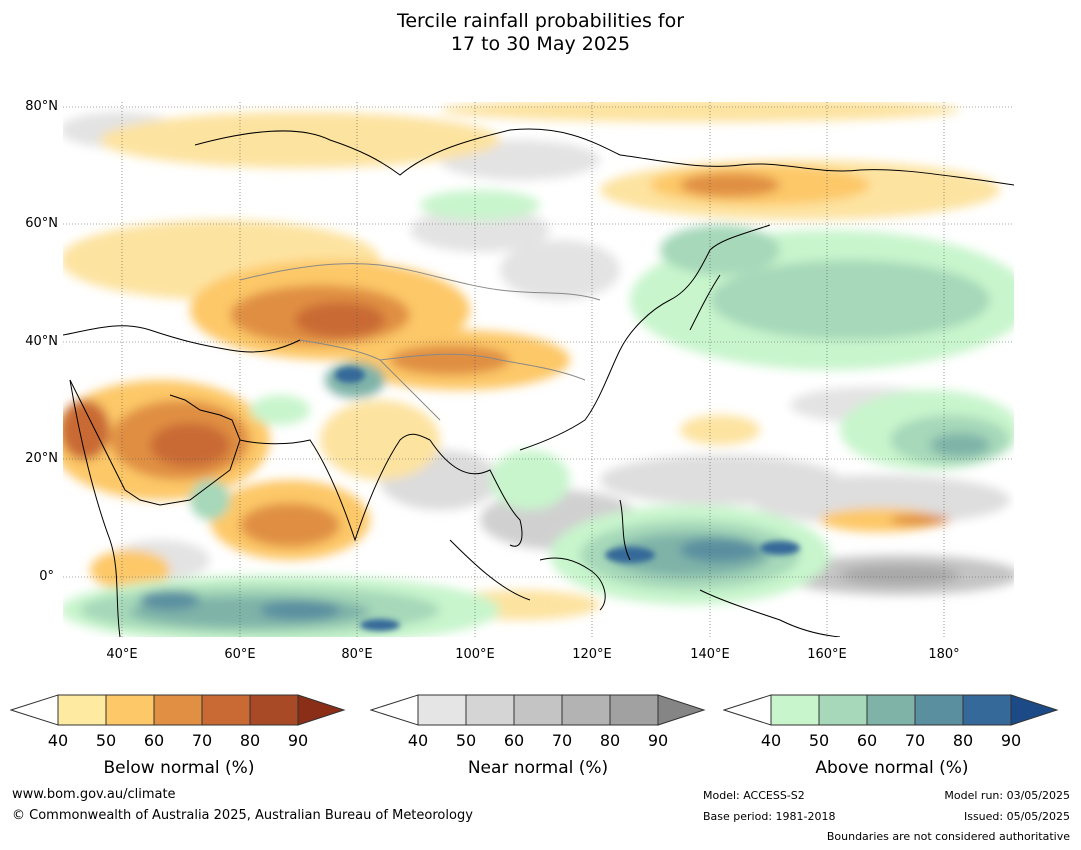 Image resolution: width=1081 pixels, height=850 pixels. What do you see at coordinates (944, 654) in the screenshot?
I see `lon-label: 180°` at bounding box center [944, 654].